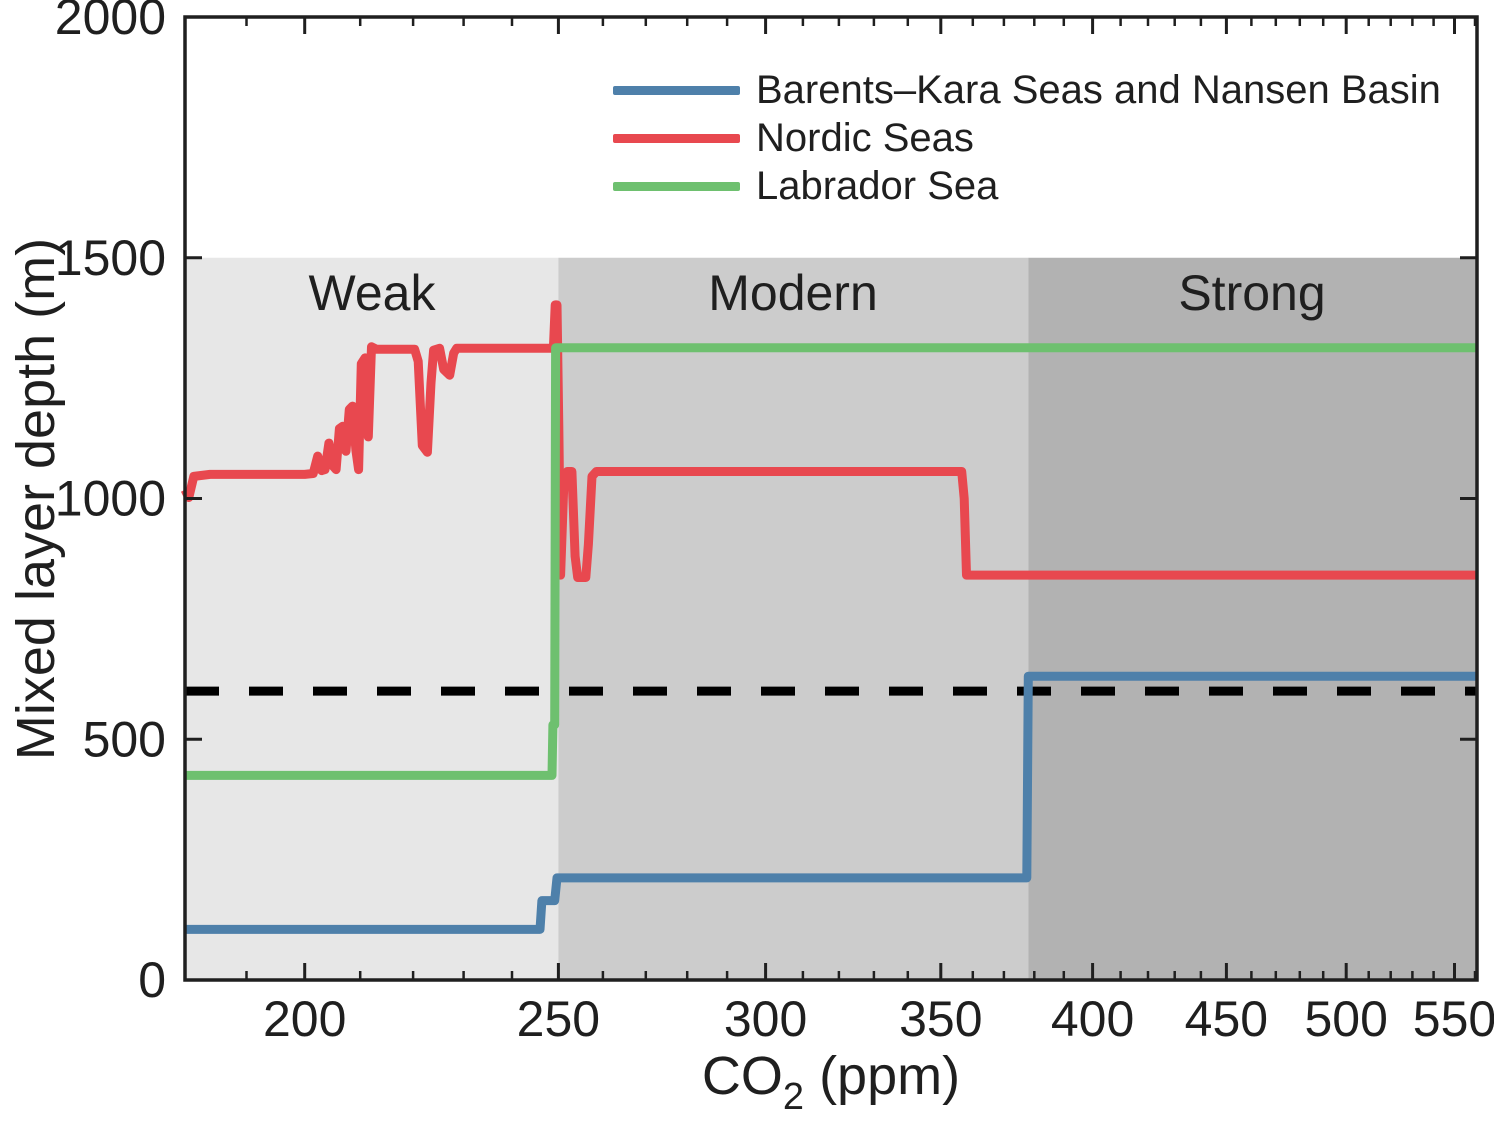  I want to click on legend-label-barents: Barents–Kara Seas and Nansen Basin, so click(1098, 89).